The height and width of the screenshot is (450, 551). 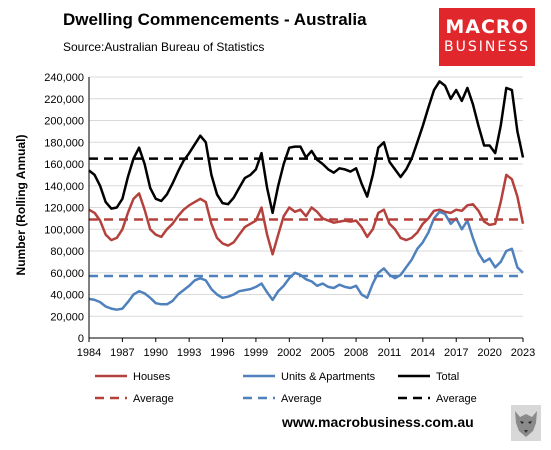 I want to click on y-tick-label: 140,000, so click(x=64, y=187).